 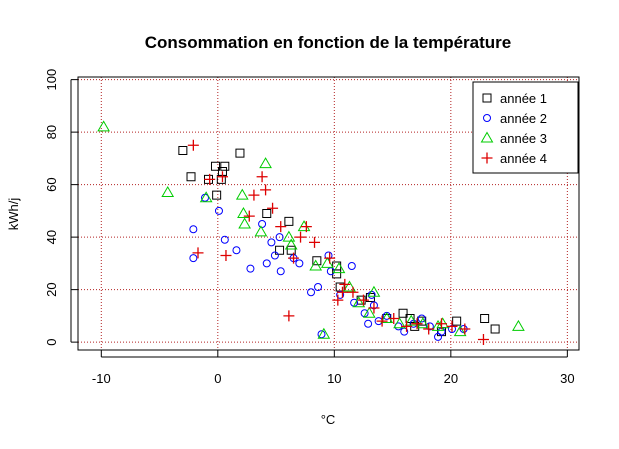 What do you see at coordinates (487, 118) in the screenshot?
I see `legend-marker-circle` at bounding box center [487, 118].